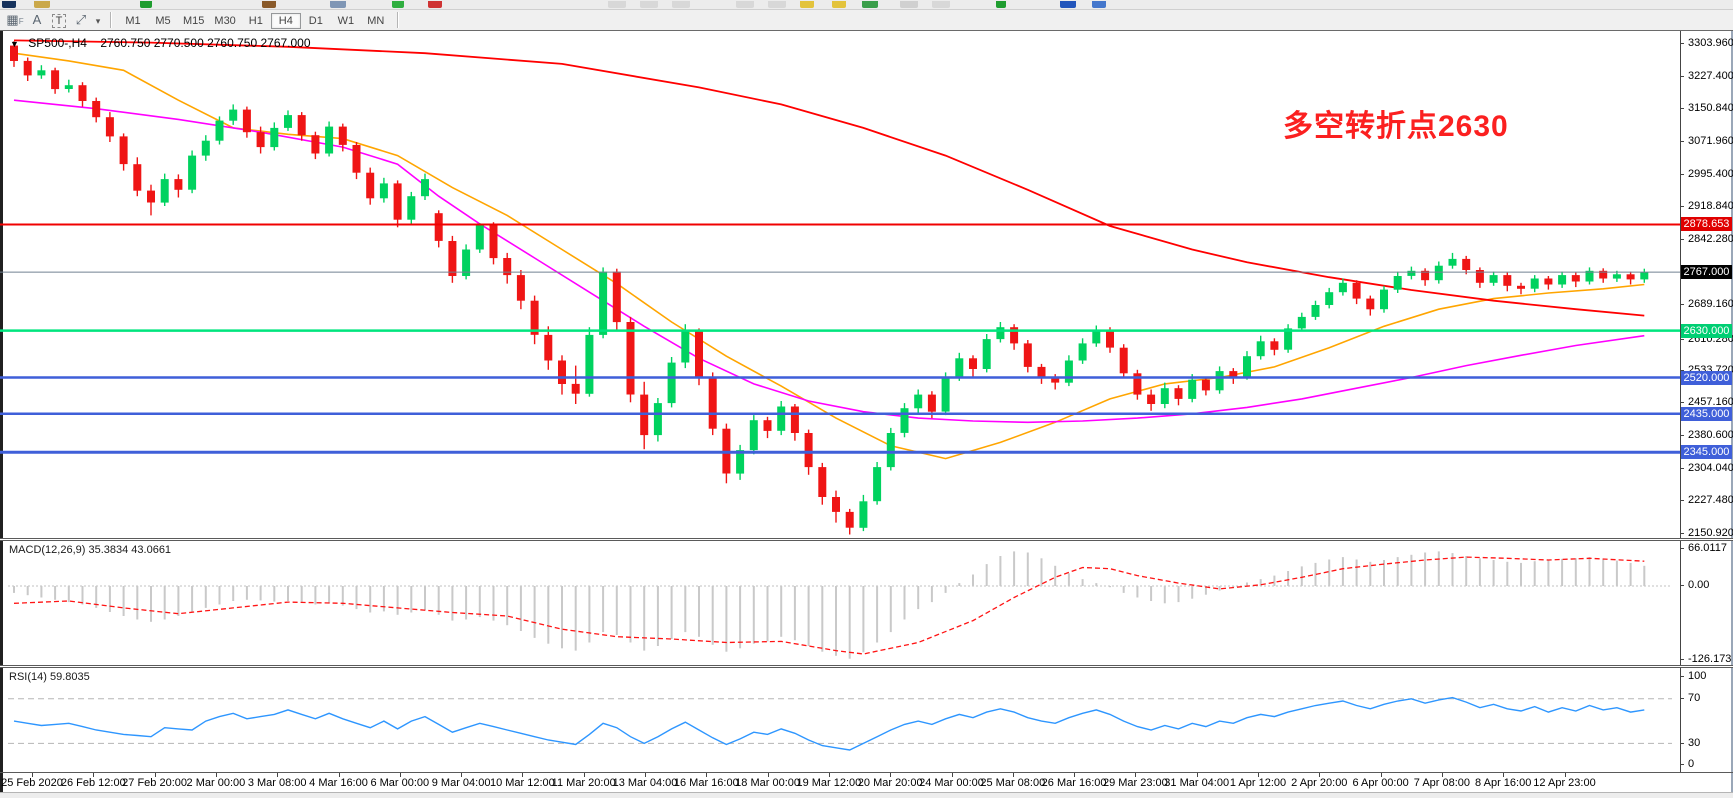 The width and height of the screenshot is (1733, 798). Describe the element at coordinates (840, 720) in the screenshot. I see `rsi-indicator-panel` at that location.